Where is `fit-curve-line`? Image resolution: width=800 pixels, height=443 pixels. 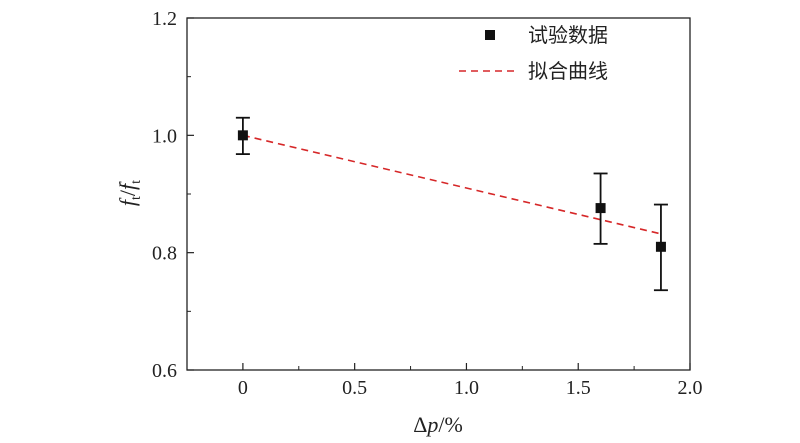
fit-curve-line is located at coordinates (452, 184).